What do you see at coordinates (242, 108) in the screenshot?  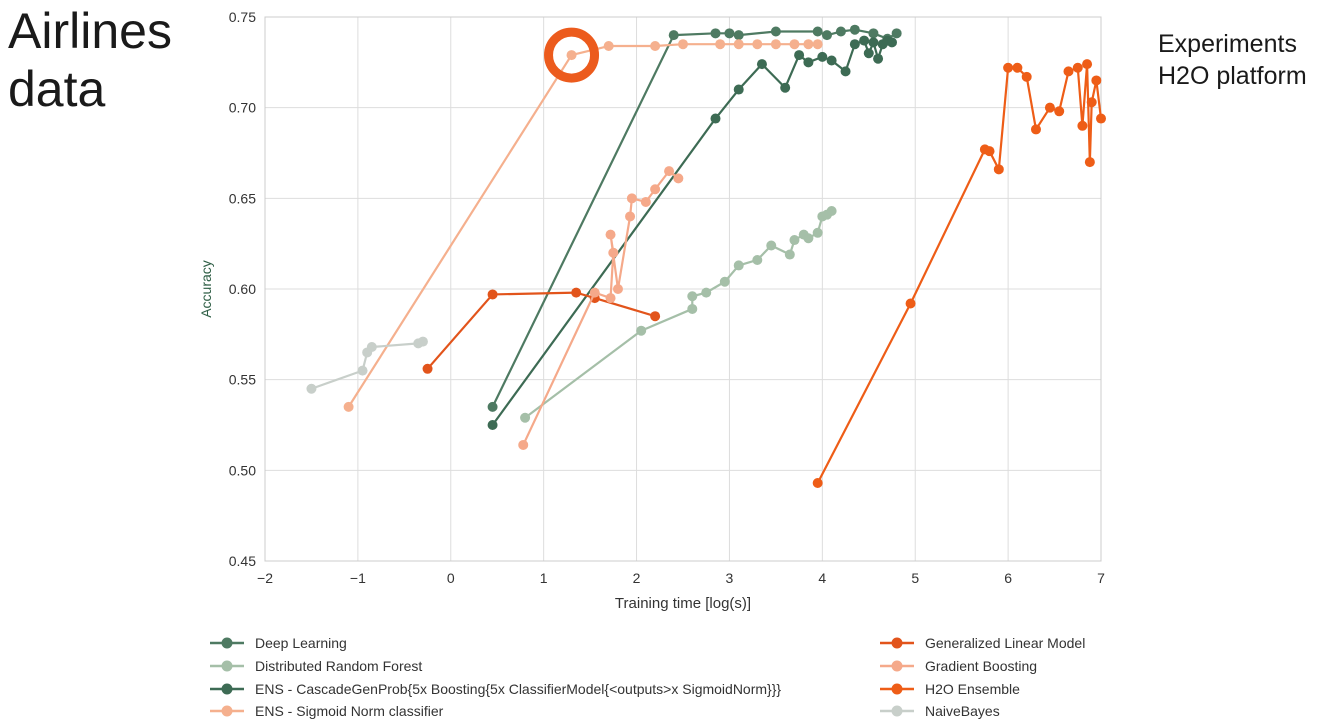 I see `y-tick-label: 0.70` at bounding box center [242, 108].